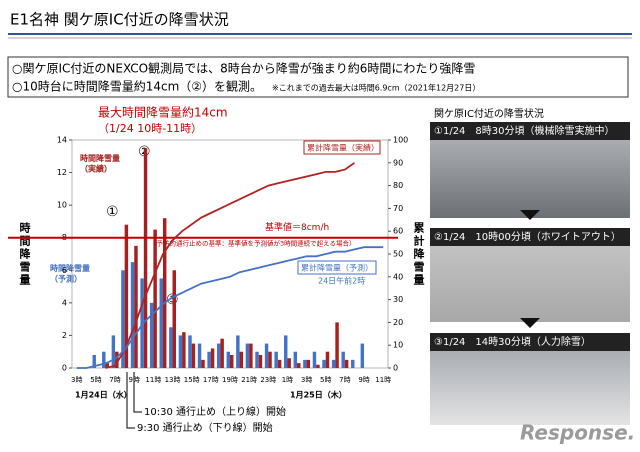 The width and height of the screenshot is (640, 452). Describe the element at coordinates (489, 113) in the screenshot. I see `photo-panel-title: 関ケ原IC付近の降雪状況` at that location.